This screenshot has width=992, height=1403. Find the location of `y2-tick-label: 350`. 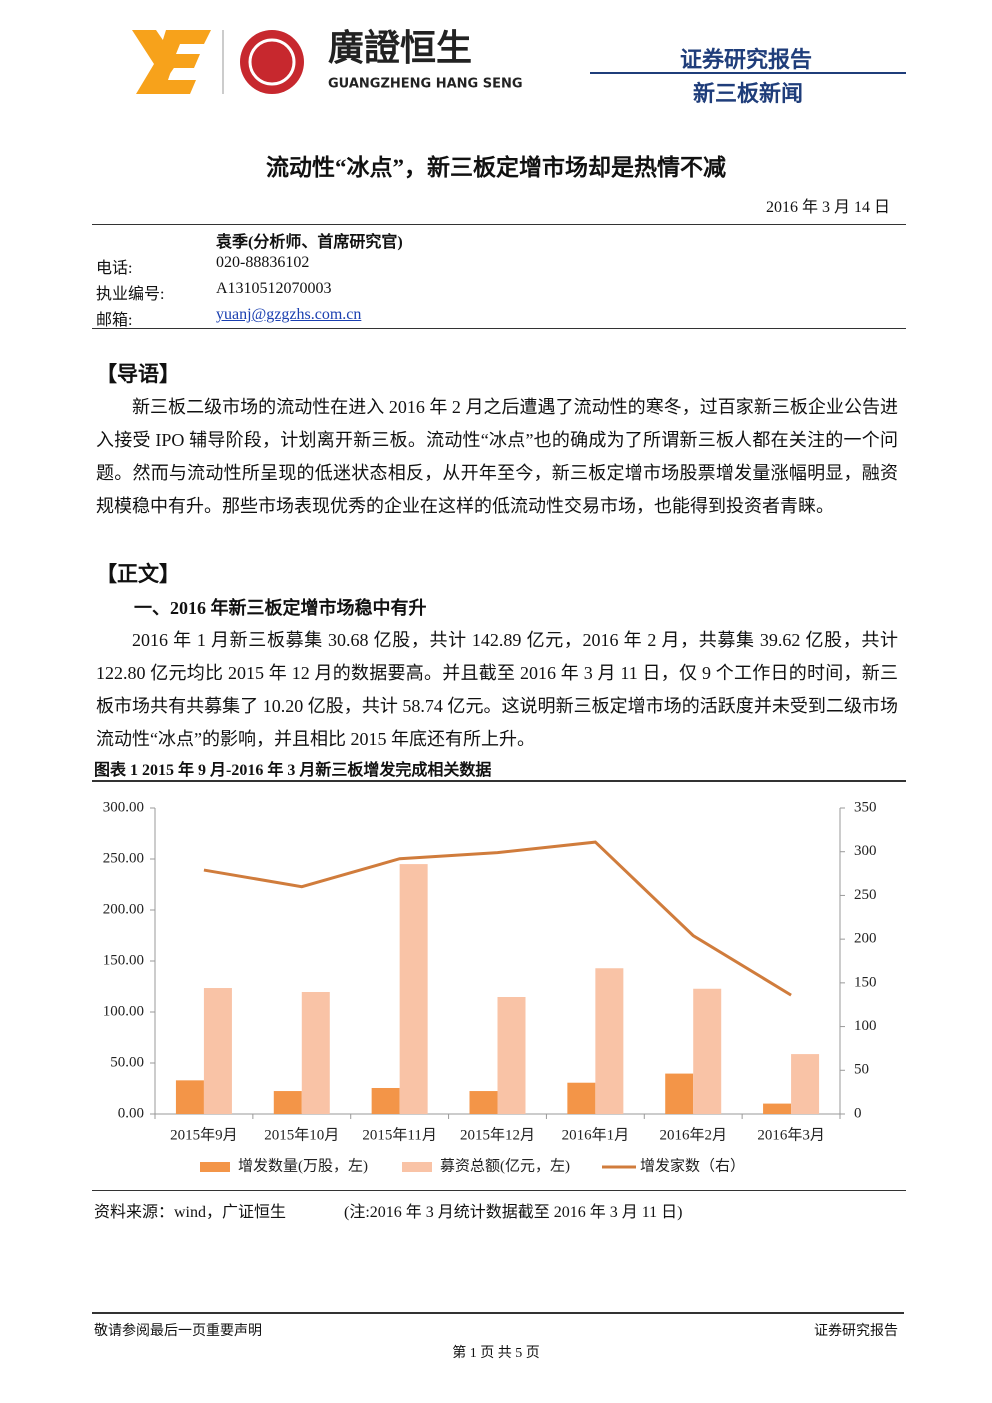

y2-tick-label: 350 is located at coordinates (865, 807).